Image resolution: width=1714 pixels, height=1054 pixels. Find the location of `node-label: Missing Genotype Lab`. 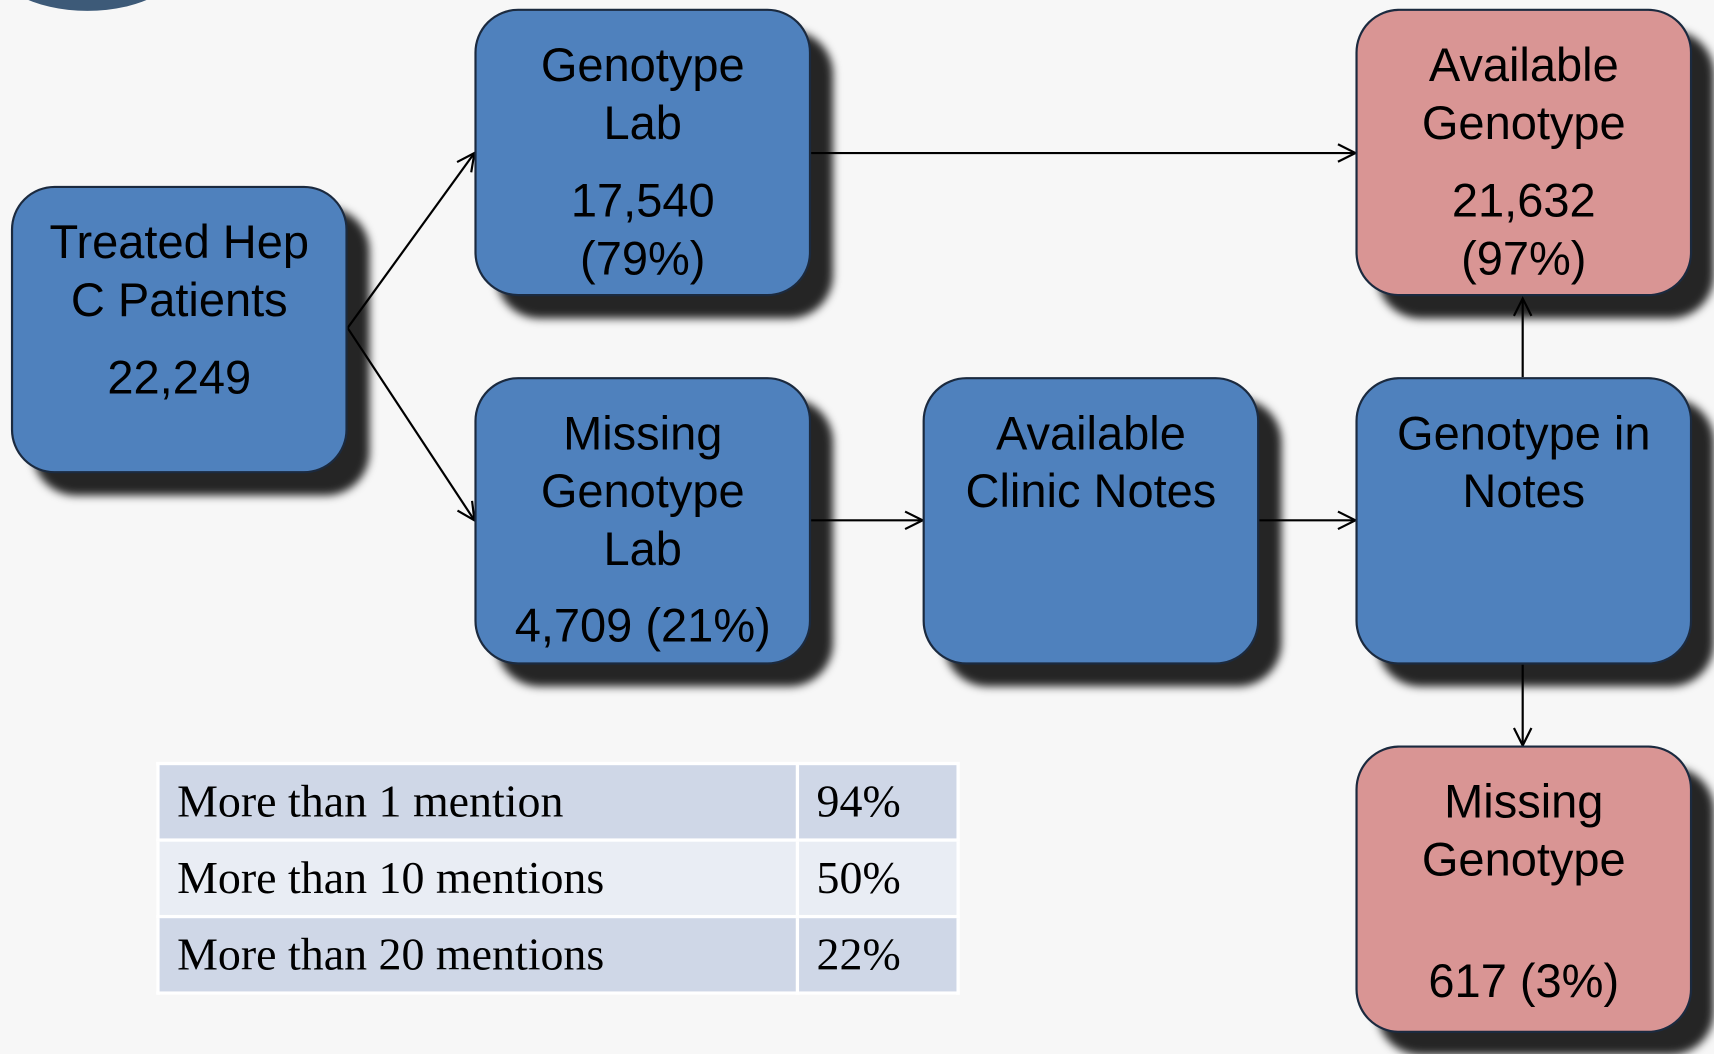

node-label: Missing Genotype Lab is located at coordinates (642, 492).